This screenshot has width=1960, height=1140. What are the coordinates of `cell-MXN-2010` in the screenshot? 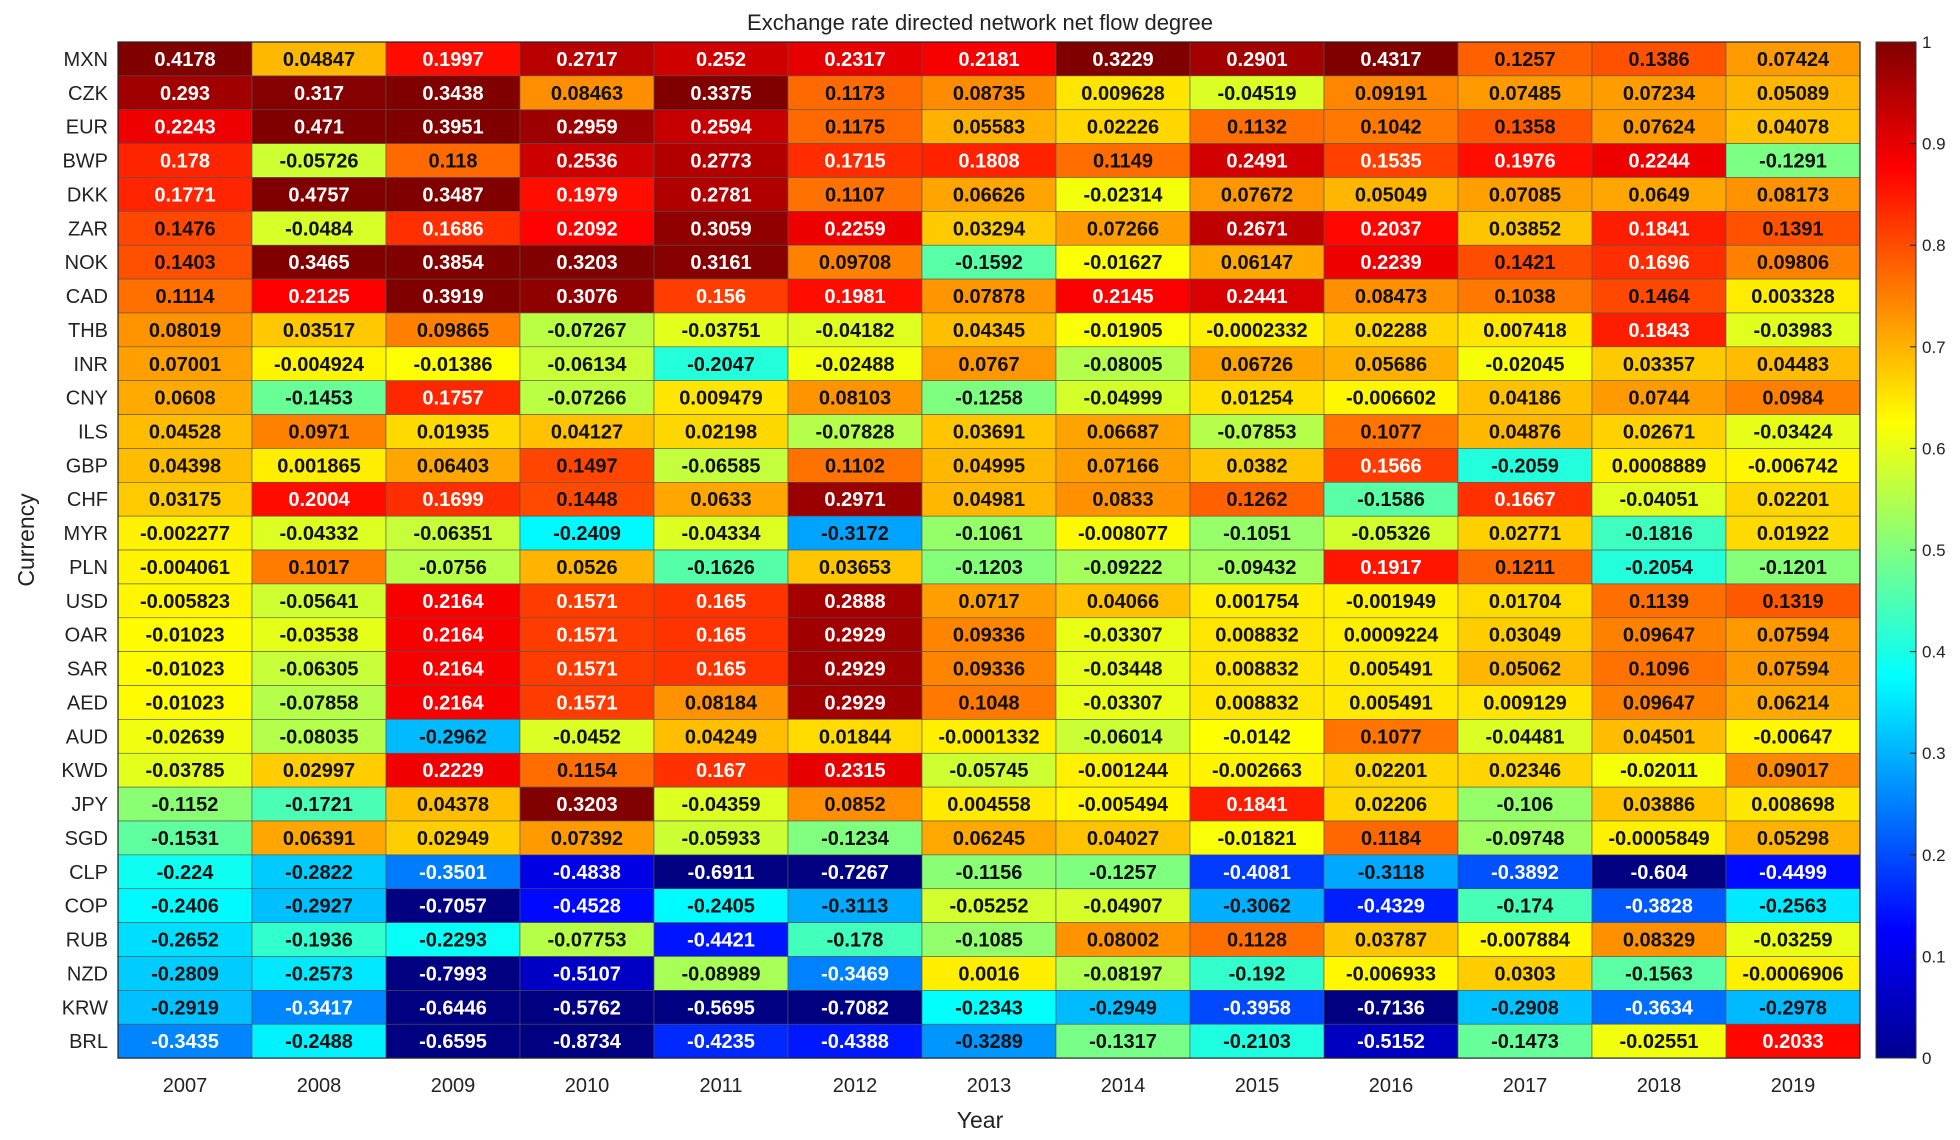 It's located at (587, 59).